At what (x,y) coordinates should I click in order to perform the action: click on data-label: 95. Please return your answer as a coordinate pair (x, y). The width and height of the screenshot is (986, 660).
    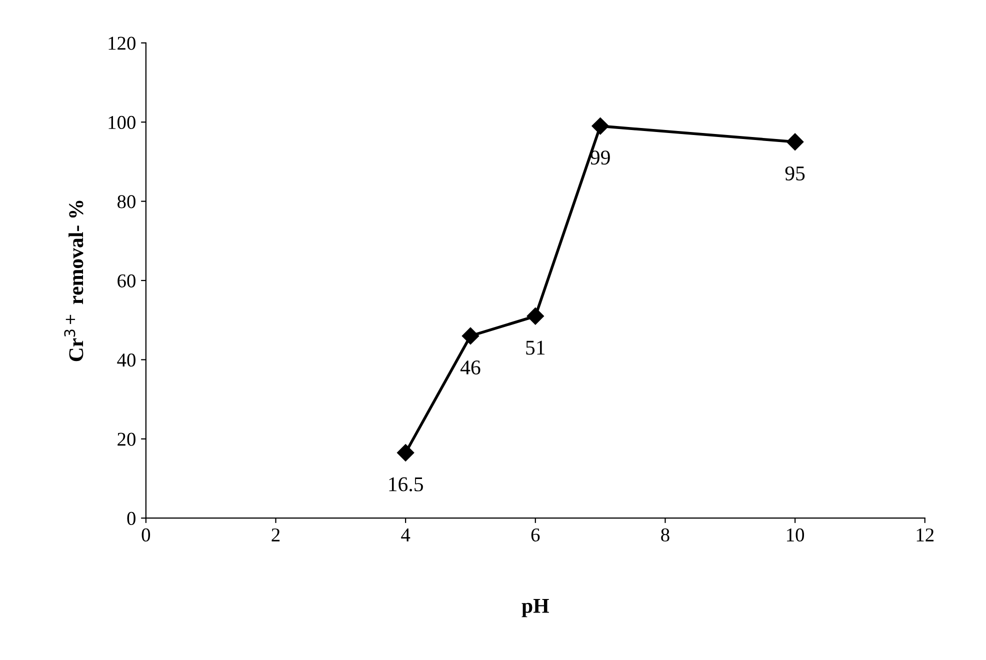
    Looking at the image, I should click on (795, 173).